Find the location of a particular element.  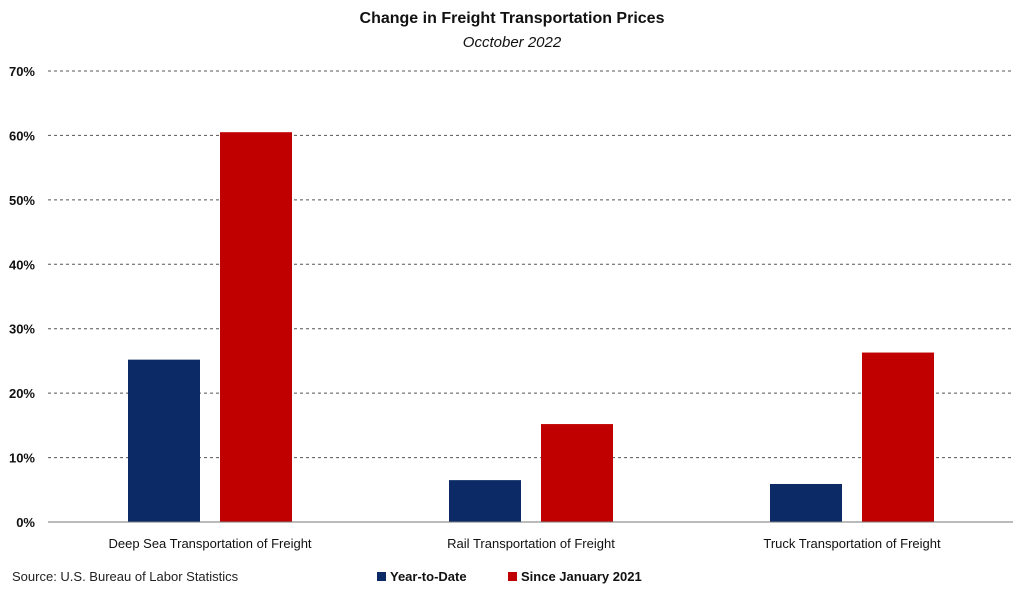

y-tick-label: 60% is located at coordinates (22, 135).